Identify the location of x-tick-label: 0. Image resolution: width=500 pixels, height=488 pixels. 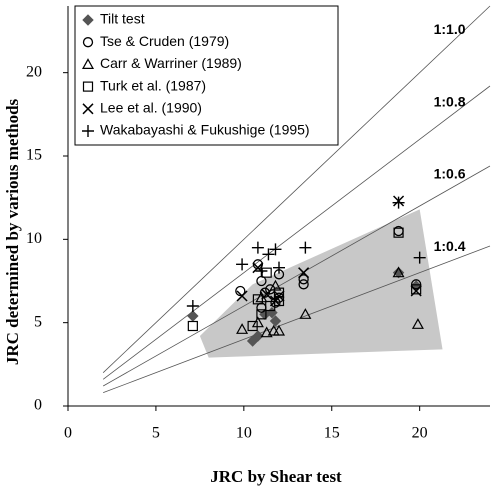
(68, 433).